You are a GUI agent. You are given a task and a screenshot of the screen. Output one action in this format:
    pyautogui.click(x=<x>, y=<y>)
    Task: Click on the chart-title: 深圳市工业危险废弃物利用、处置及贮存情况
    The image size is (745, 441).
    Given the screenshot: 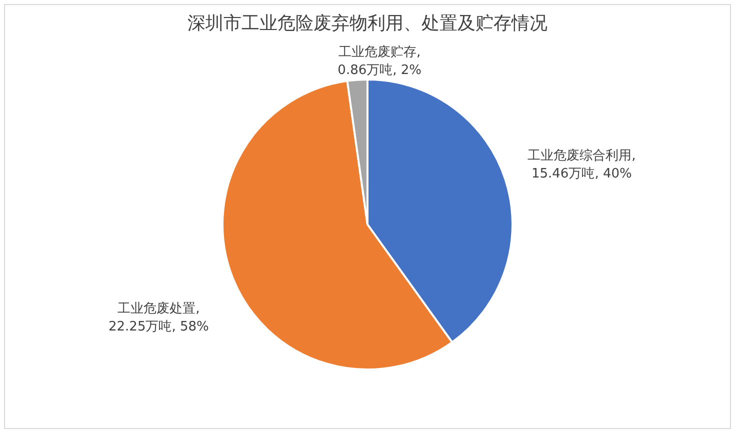 What is the action you would take?
    pyautogui.click(x=368, y=23)
    